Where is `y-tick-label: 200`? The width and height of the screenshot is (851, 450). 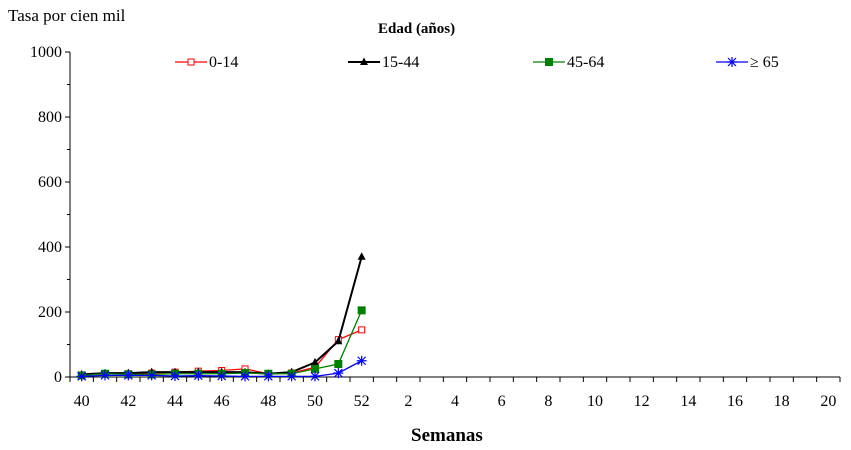 y-tick-label: 200 is located at coordinates (50, 312).